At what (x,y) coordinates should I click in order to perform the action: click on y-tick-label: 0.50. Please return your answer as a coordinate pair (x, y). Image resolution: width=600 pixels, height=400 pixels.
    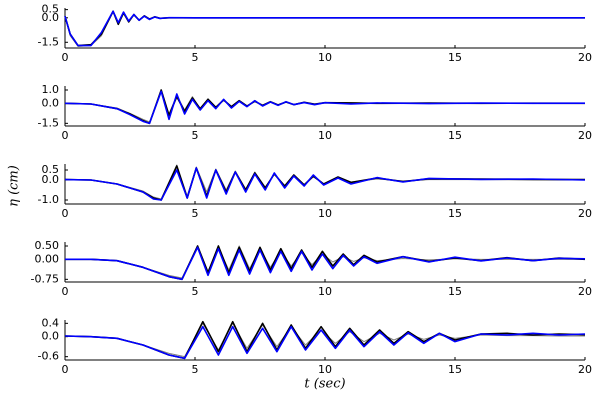
    Looking at the image, I should click on (47, 245).